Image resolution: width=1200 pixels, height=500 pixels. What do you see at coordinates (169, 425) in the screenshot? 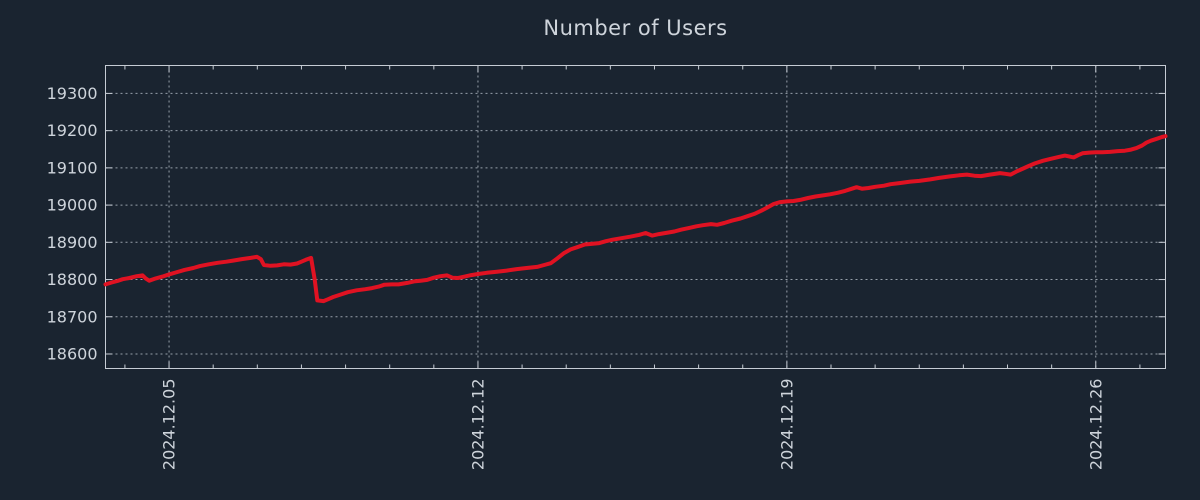
I see `x-axis-label: 2024.12.05` at bounding box center [169, 425].